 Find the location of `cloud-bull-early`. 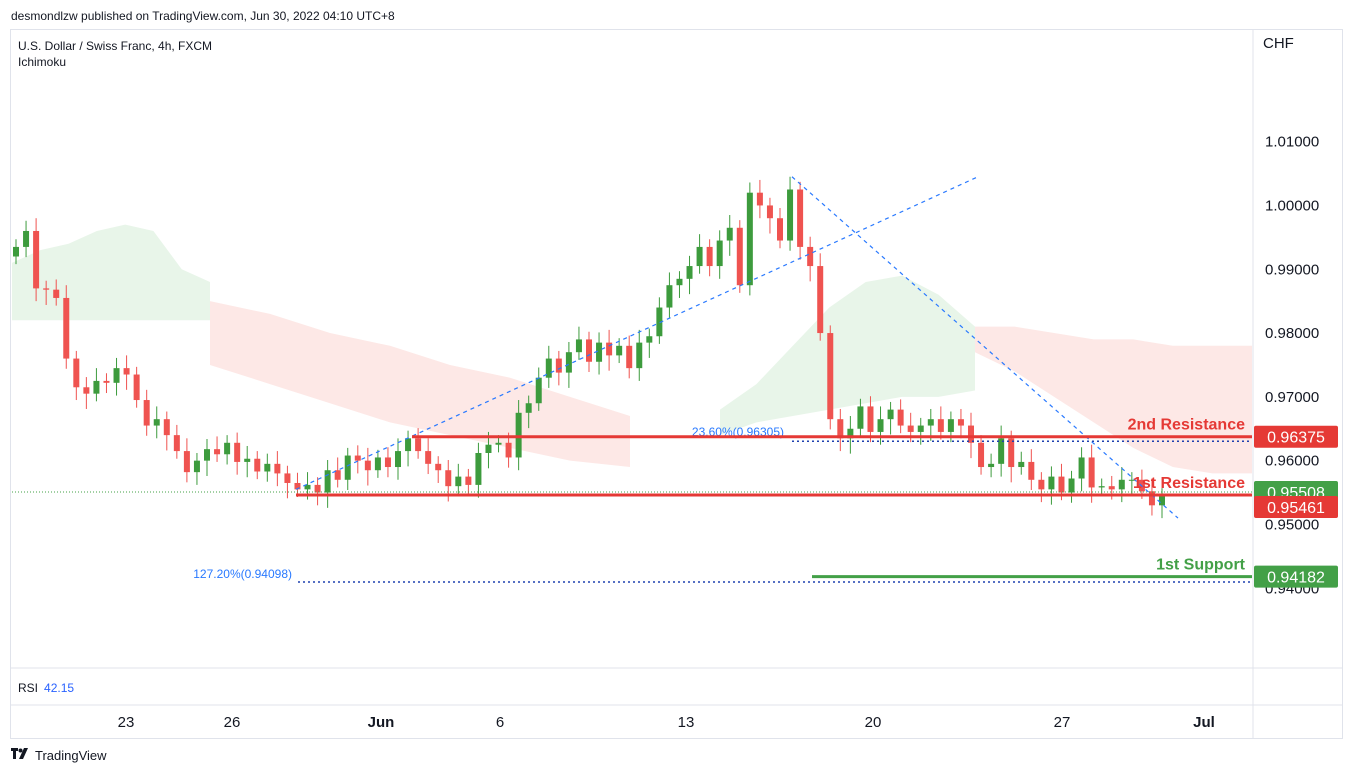

cloud-bull-early is located at coordinates (111, 272).